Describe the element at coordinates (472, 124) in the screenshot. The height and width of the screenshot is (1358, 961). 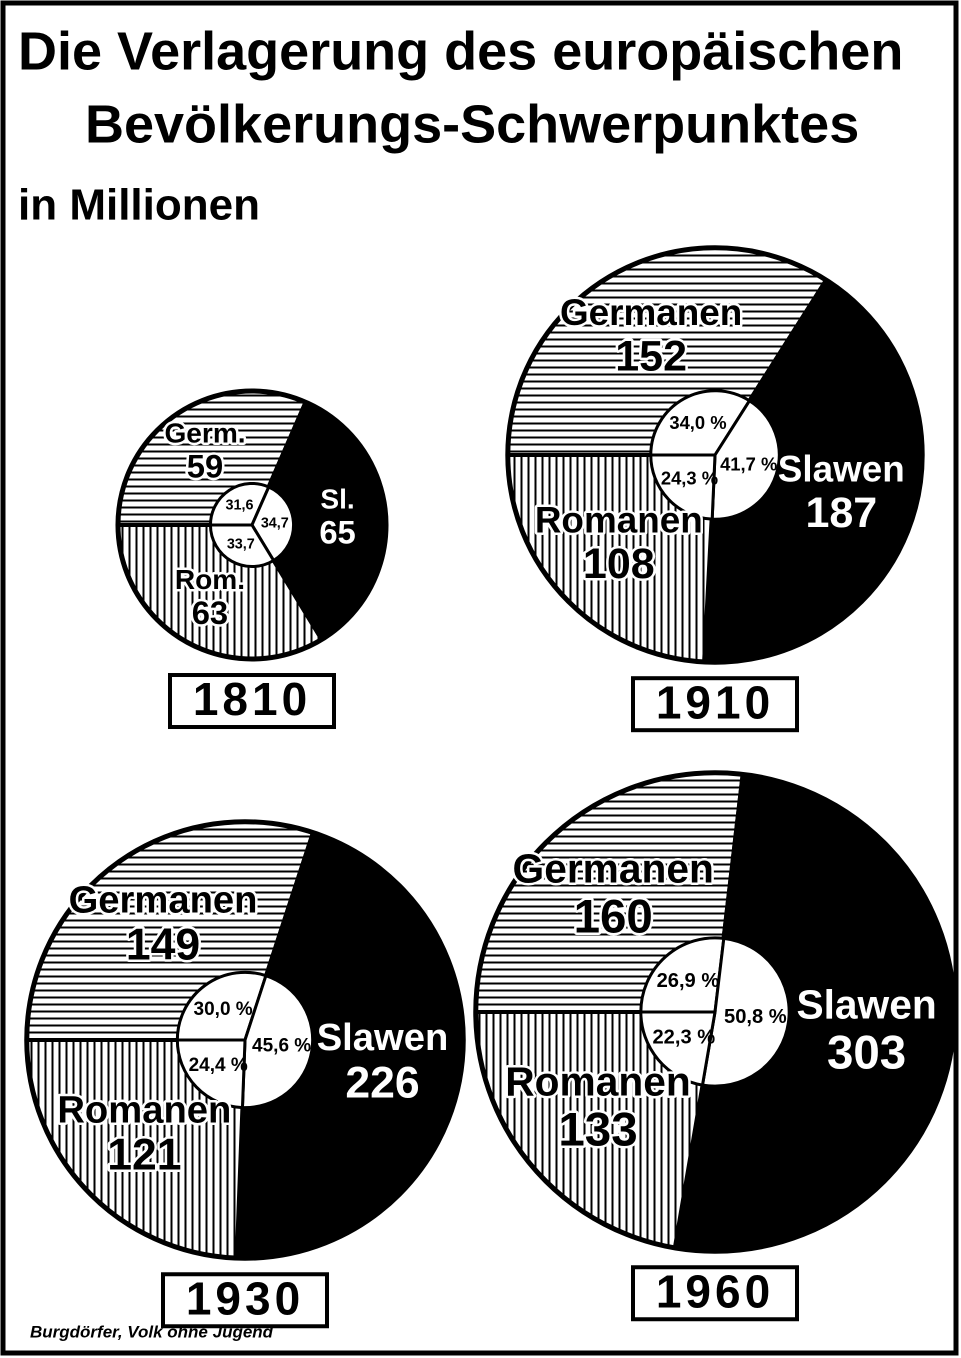
I see `title-line: Bevölkerungs-Schwerpunktes` at that location.